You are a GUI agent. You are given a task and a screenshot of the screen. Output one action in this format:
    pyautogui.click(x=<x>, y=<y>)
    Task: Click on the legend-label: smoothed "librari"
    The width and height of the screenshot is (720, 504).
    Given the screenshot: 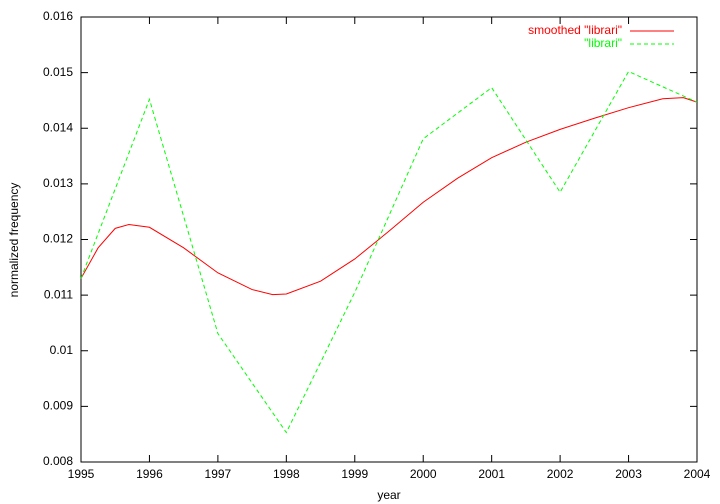 What is the action you would take?
    pyautogui.click(x=575, y=30)
    